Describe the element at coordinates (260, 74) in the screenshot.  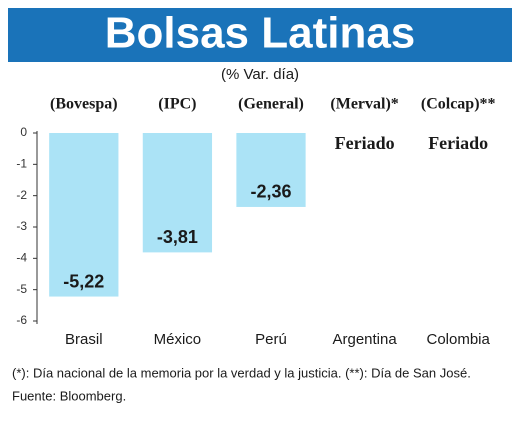
I see `chart-subtitle: (% Var. día)` at that location.